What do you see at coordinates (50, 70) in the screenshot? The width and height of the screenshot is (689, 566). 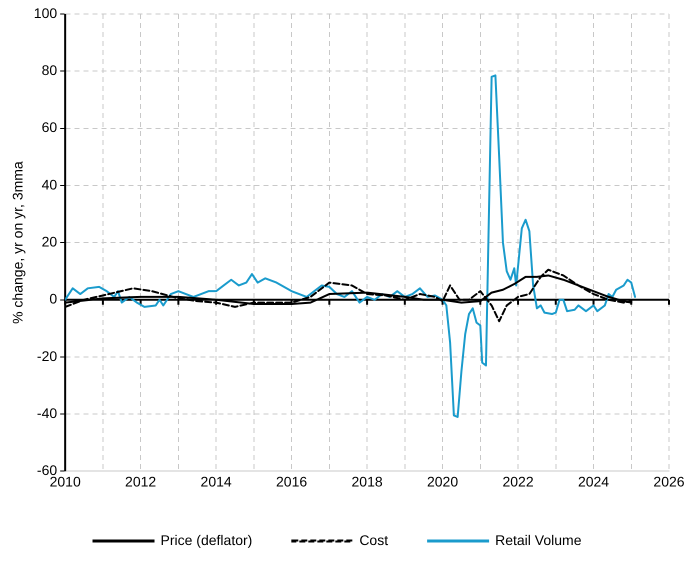 I see `y-tick-label: 80` at bounding box center [50, 70].